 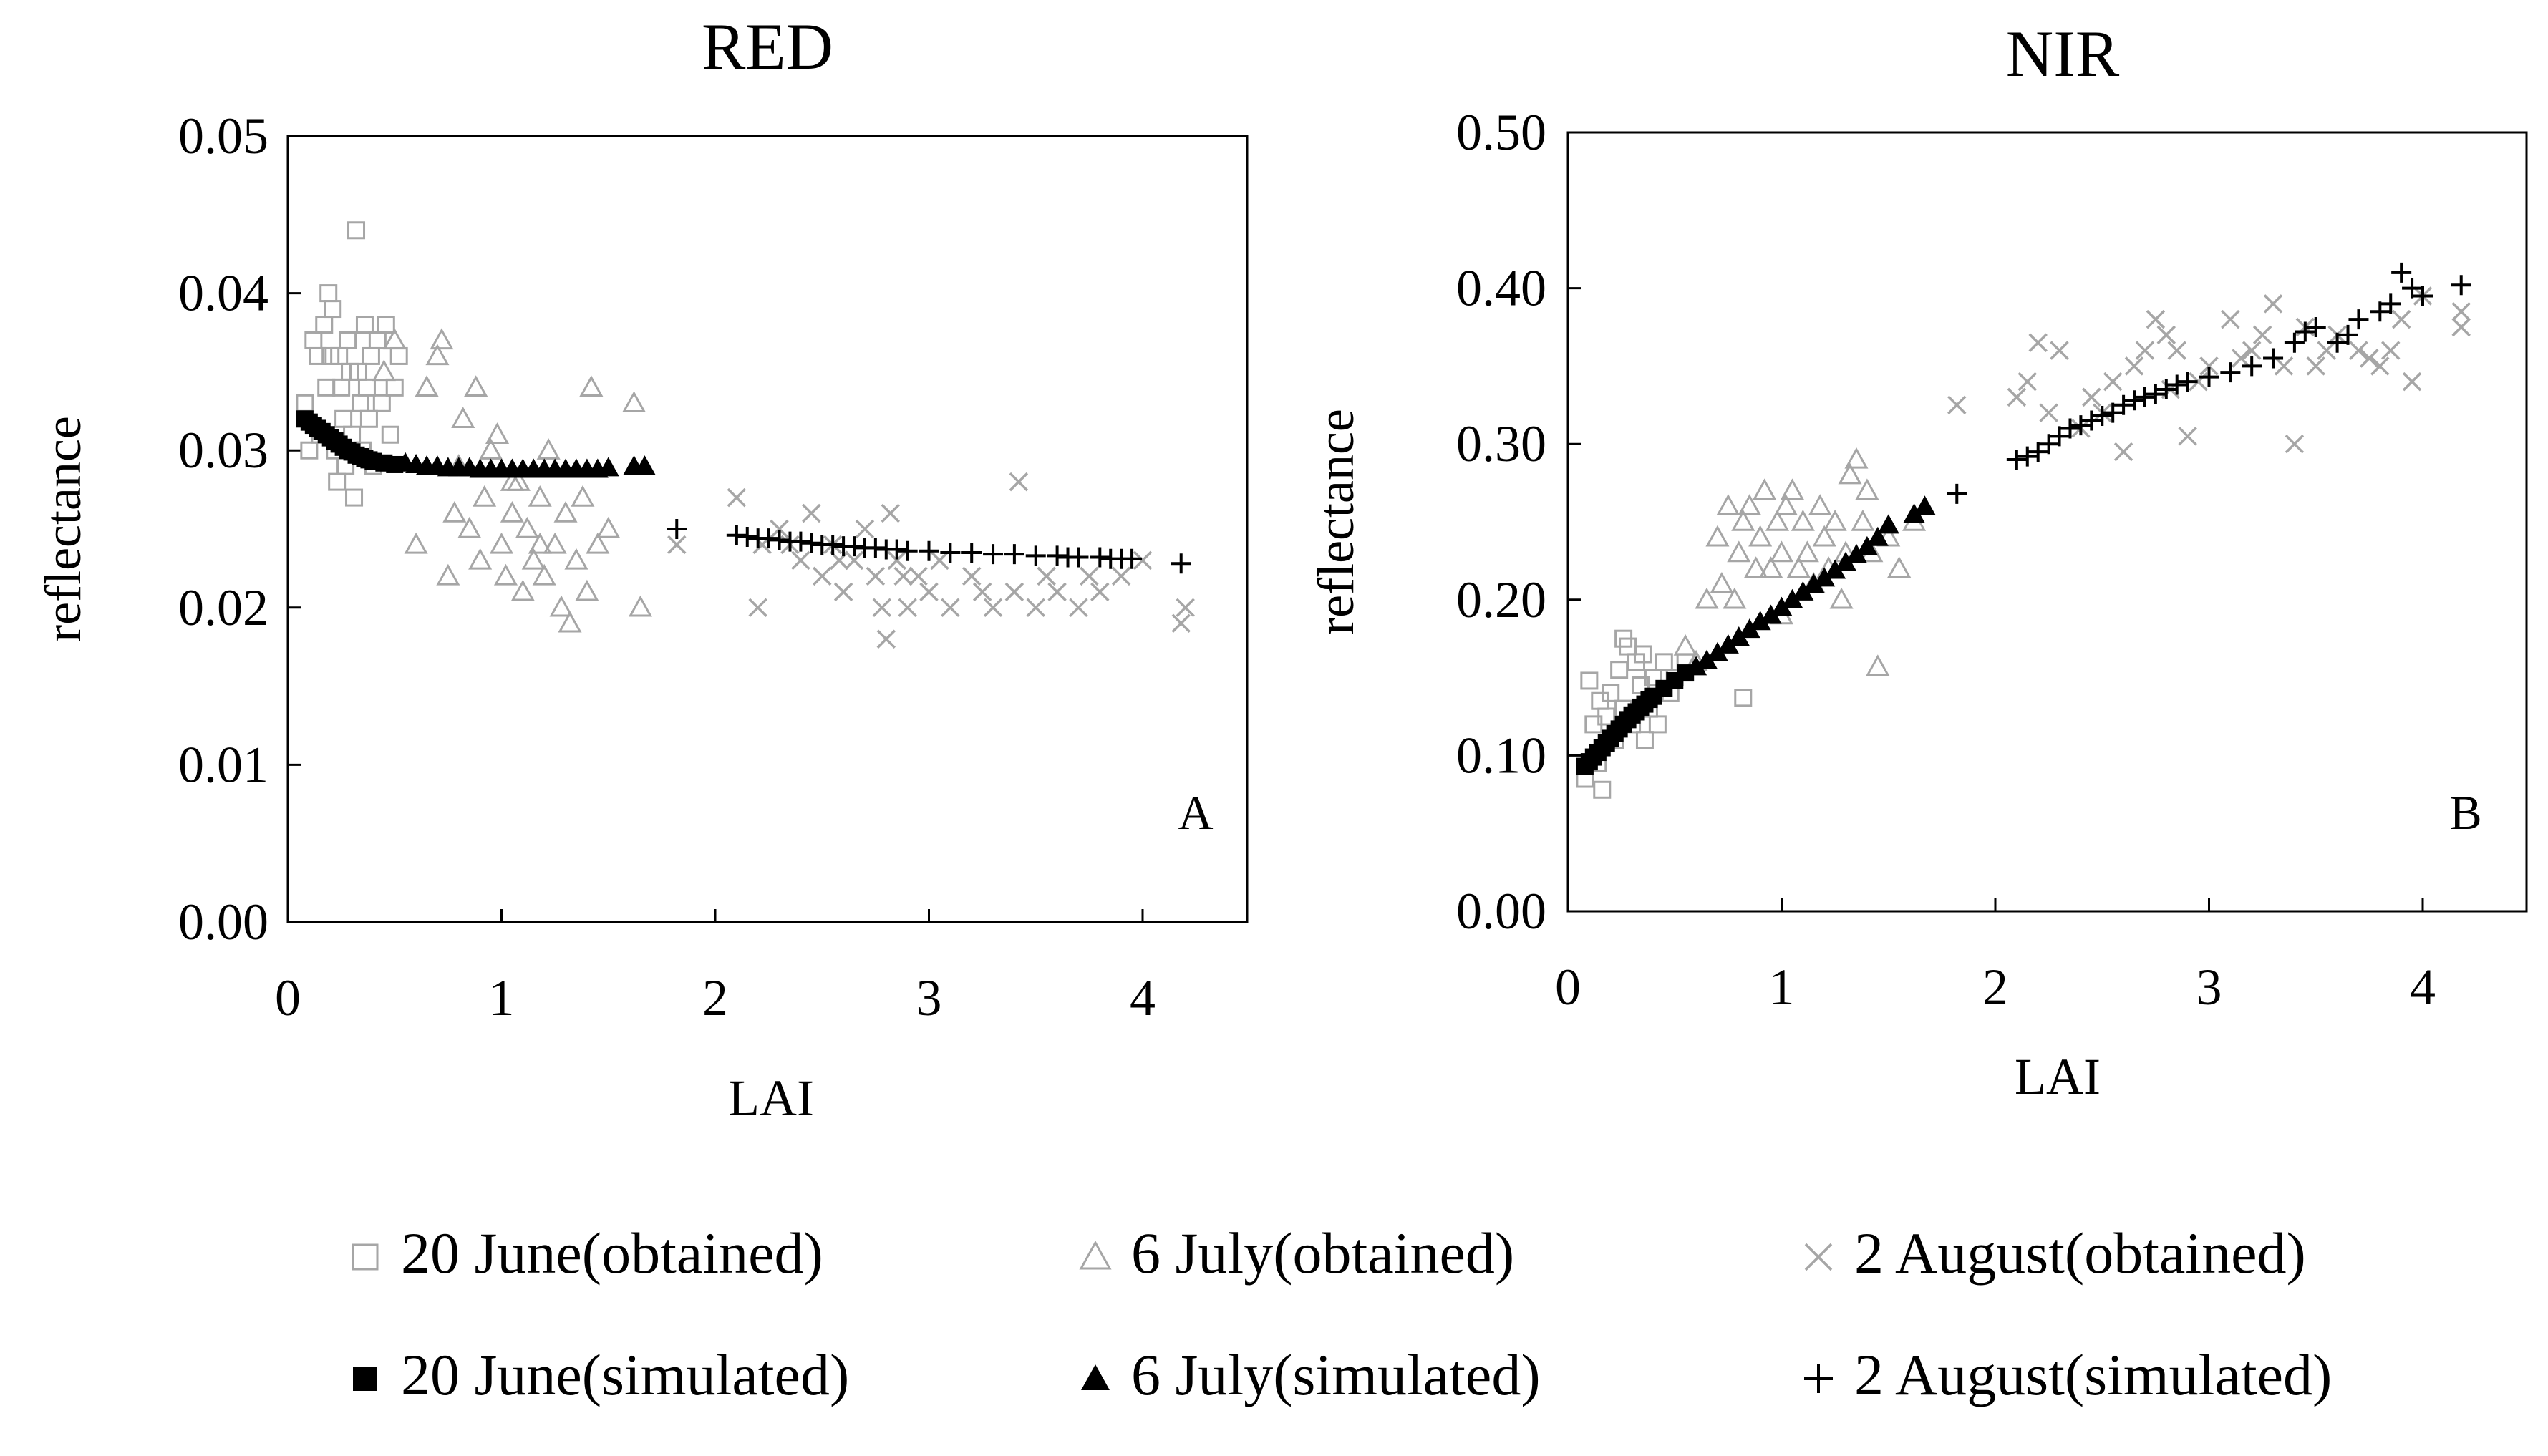 What do you see at coordinates (223, 293) in the screenshot?
I see `y-tick-label: 0.04` at bounding box center [223, 293].